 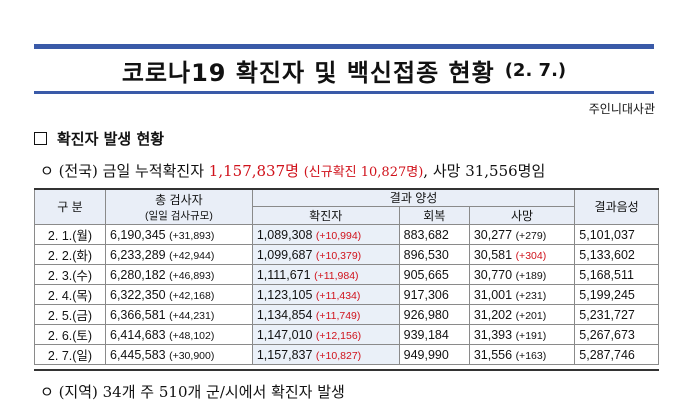 I want to click on row-confirmed: 1,147,010 (+12,156), so click(x=325, y=334).